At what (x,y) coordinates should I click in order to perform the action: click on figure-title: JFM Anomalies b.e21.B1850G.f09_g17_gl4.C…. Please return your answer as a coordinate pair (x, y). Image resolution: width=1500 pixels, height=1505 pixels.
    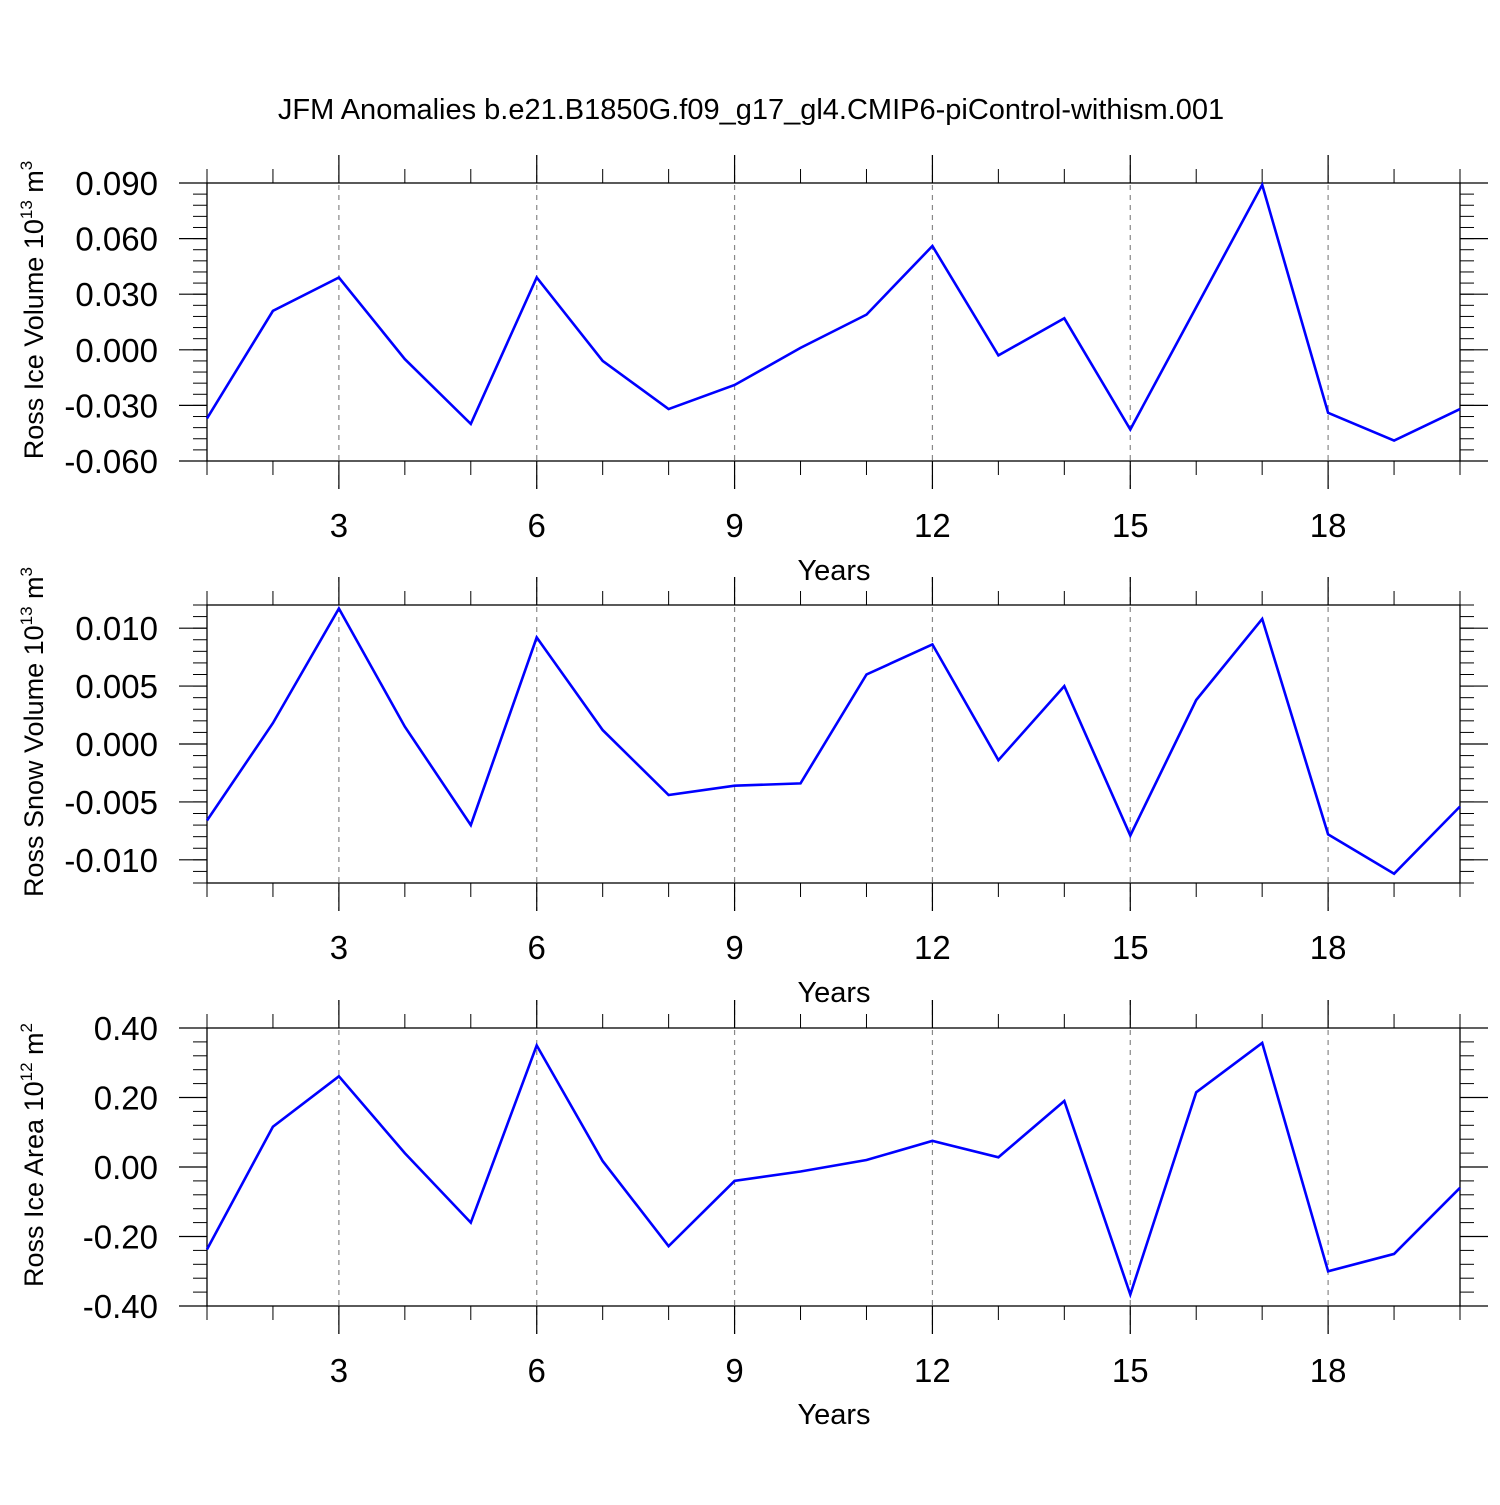
    Looking at the image, I should click on (751, 110).